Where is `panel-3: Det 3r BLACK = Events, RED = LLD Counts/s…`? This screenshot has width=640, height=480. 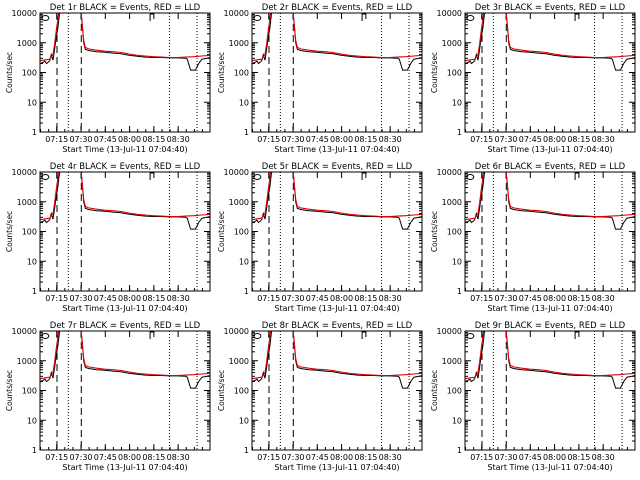
panel-3: Det 3r BLACK = Events, RED = LLD Counts/s… is located at coordinates (533, 78).